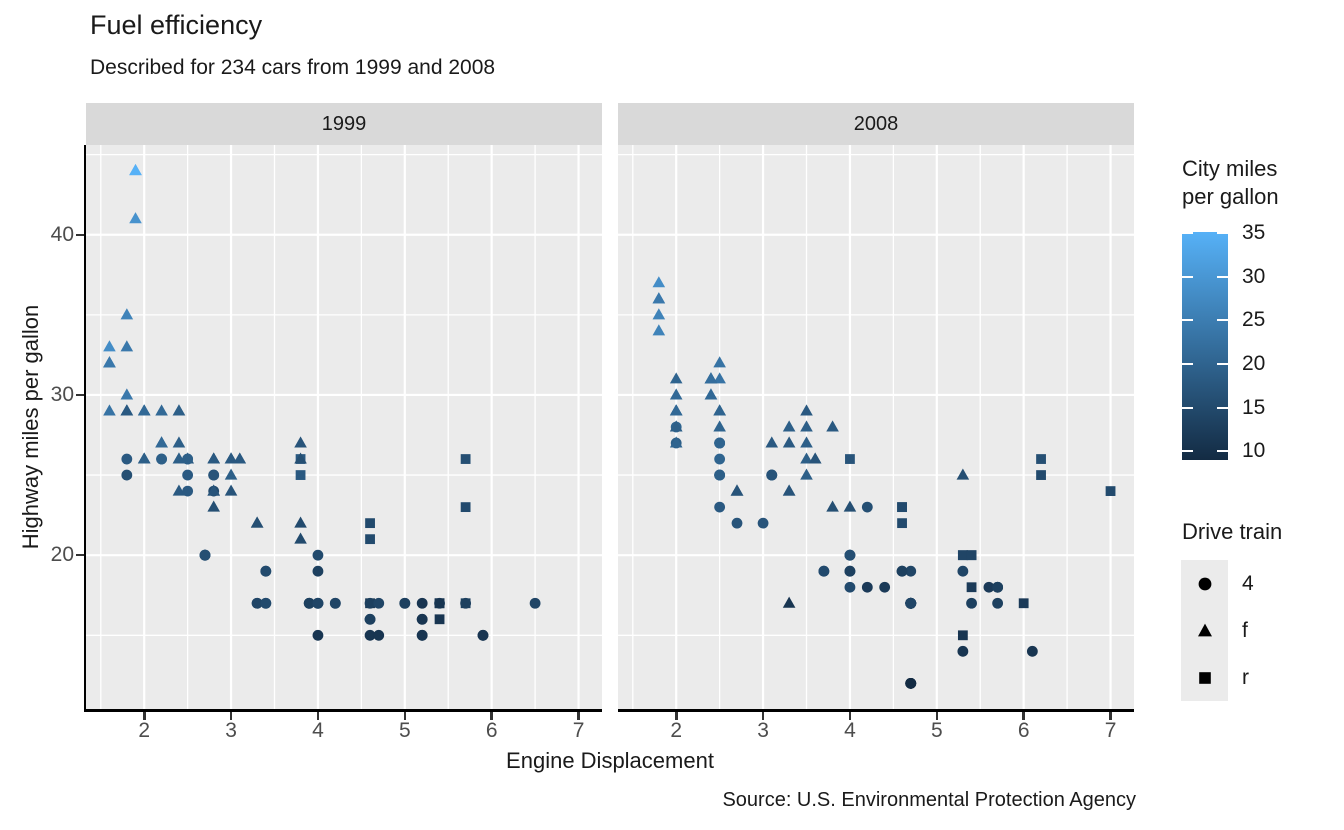  What do you see at coordinates (62, 234) in the screenshot?
I see `y-tick-label: 40` at bounding box center [62, 234].